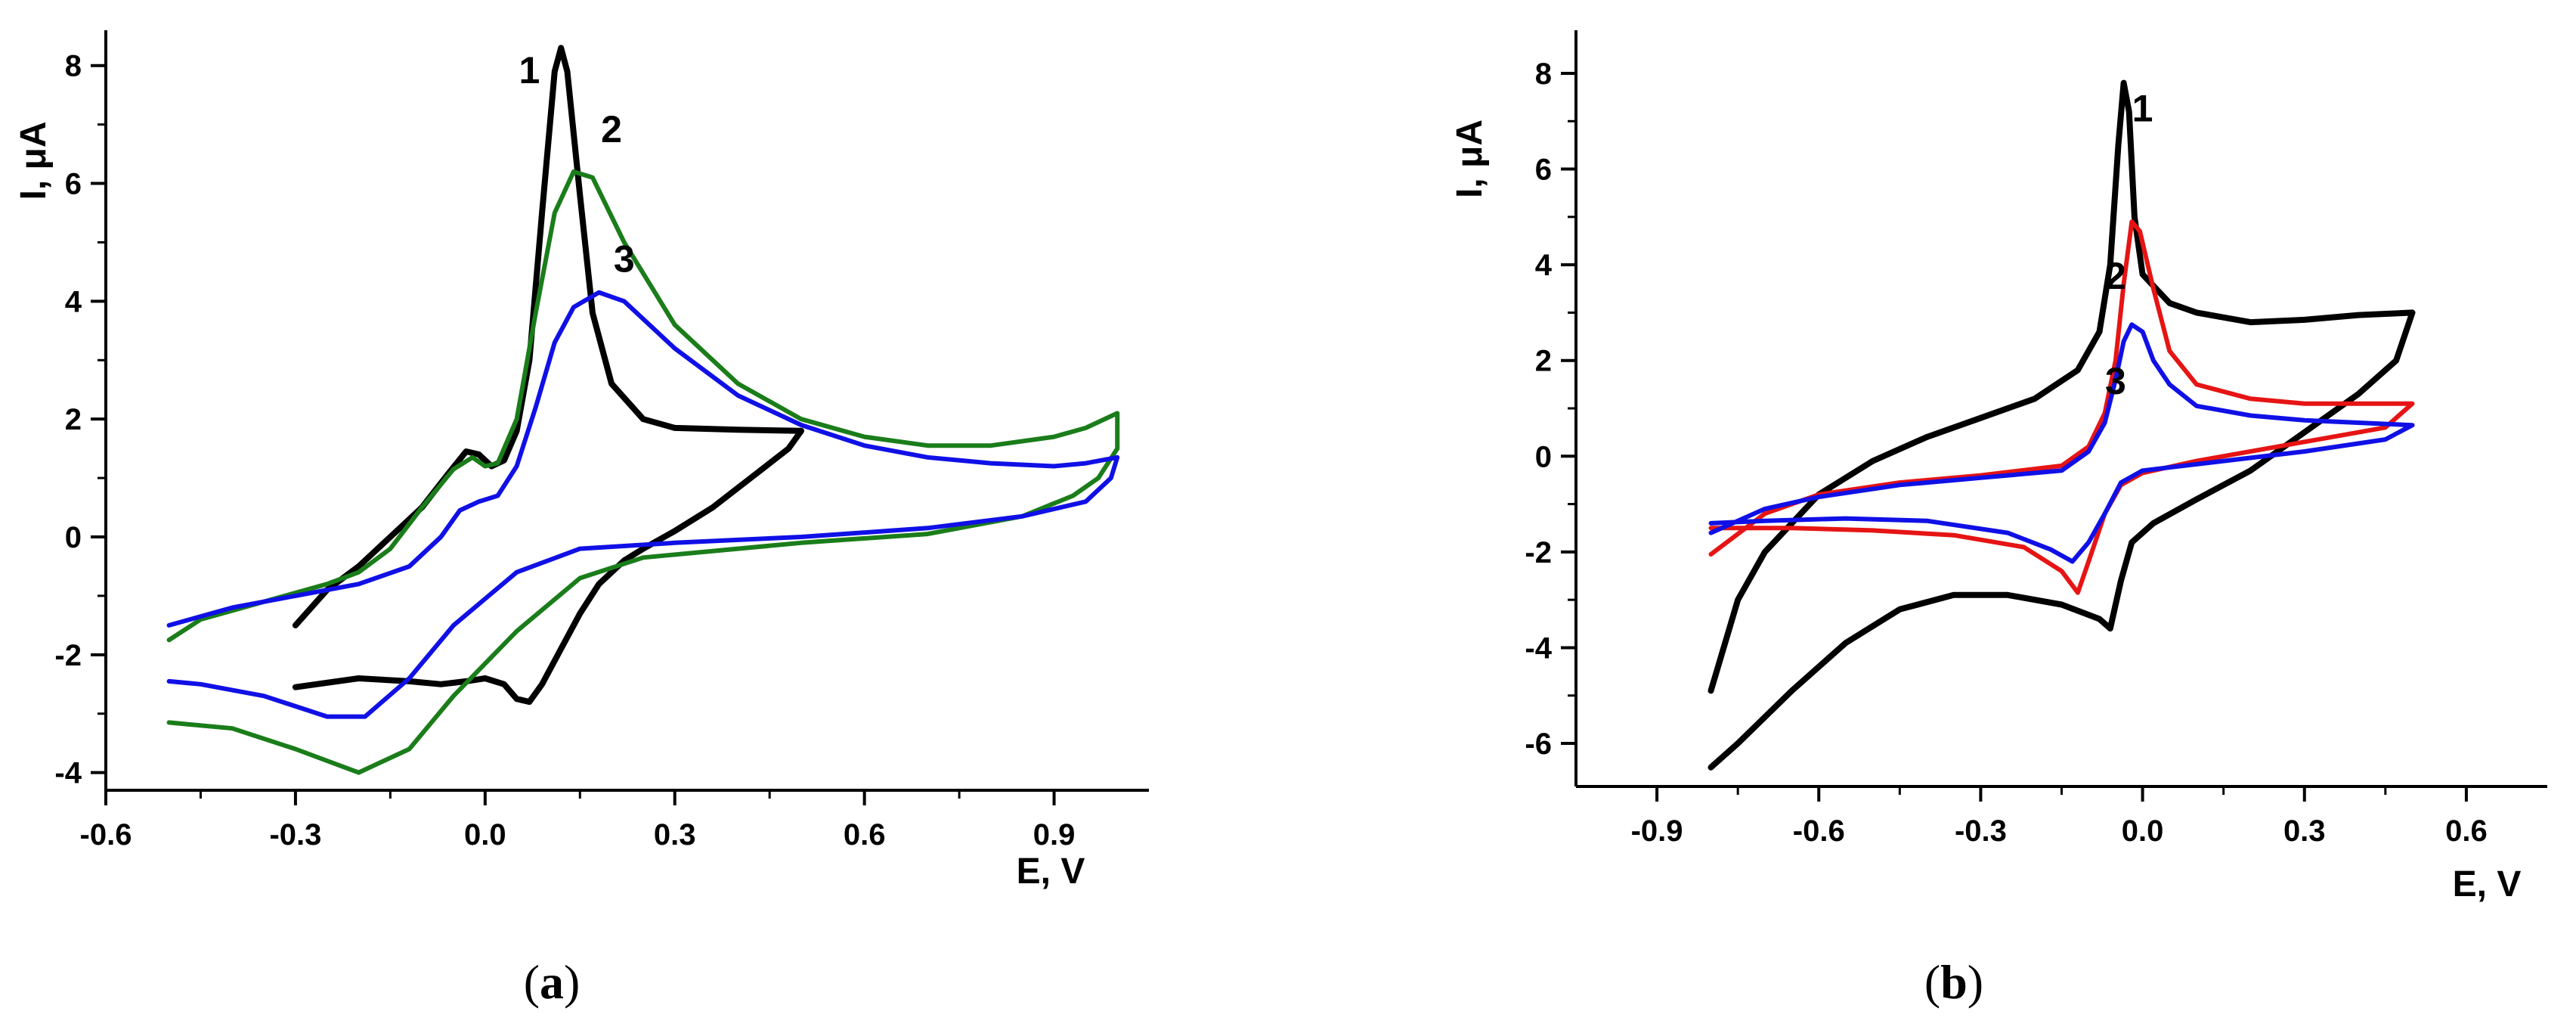 This screenshot has width=2576, height=1033. I want to click on panel-a-caption: (a), so click(552, 982).